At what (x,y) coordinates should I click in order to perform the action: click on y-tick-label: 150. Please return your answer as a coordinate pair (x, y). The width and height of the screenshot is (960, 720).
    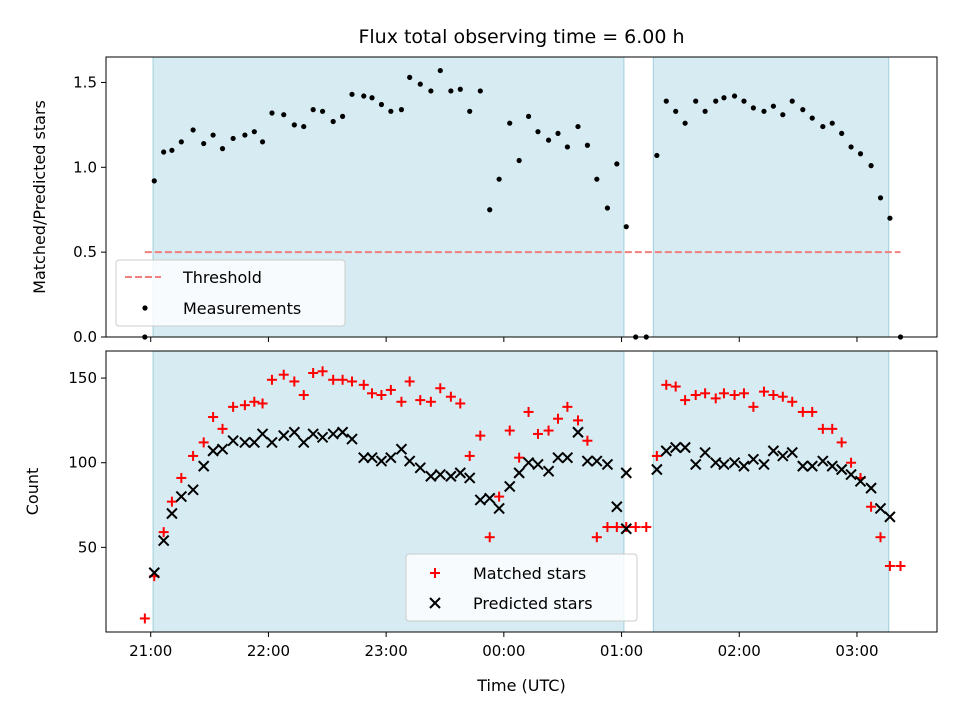
    Looking at the image, I should click on (82, 378).